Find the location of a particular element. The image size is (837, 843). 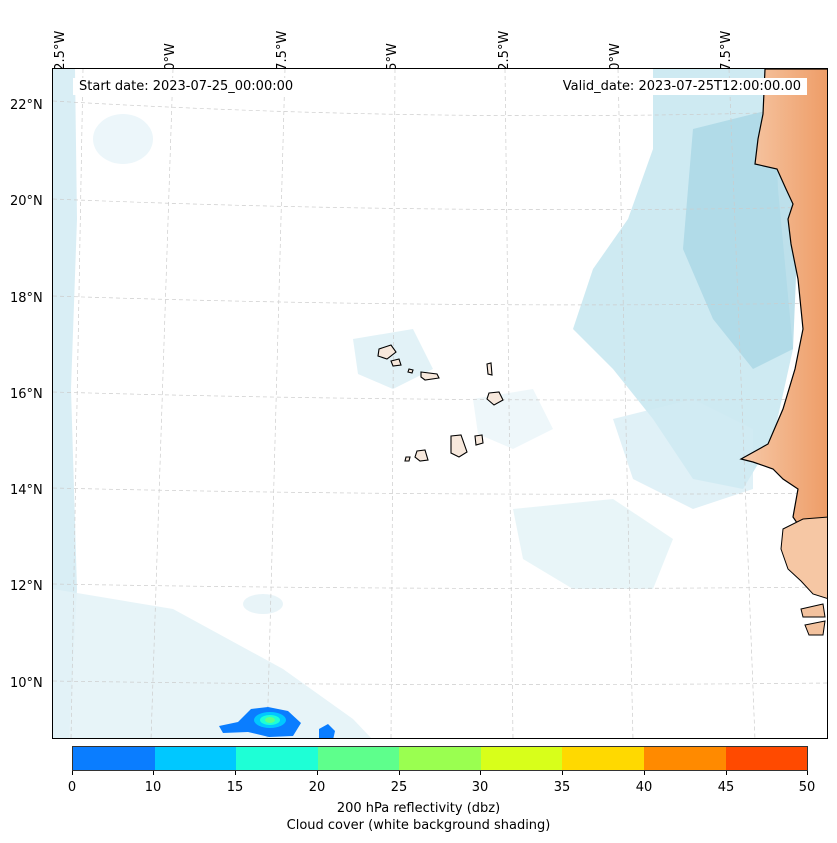

reflectivity-colorbar is located at coordinates (440, 758).